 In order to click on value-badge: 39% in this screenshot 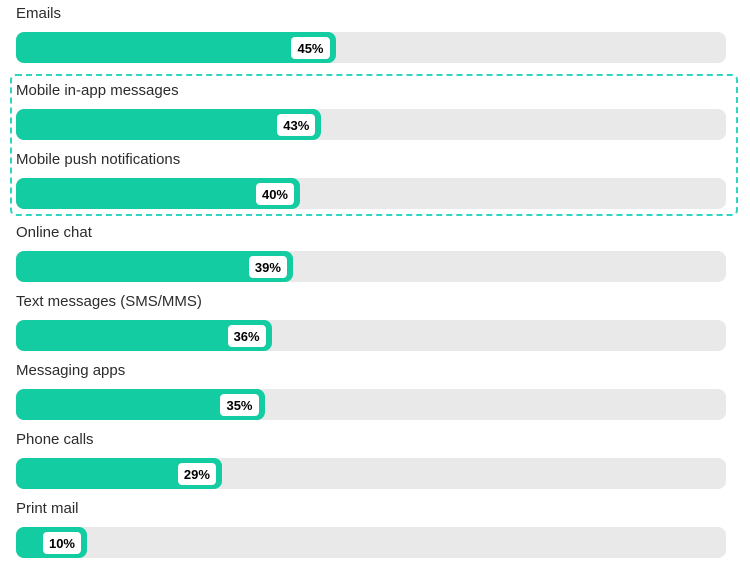, I will do `click(267, 266)`.